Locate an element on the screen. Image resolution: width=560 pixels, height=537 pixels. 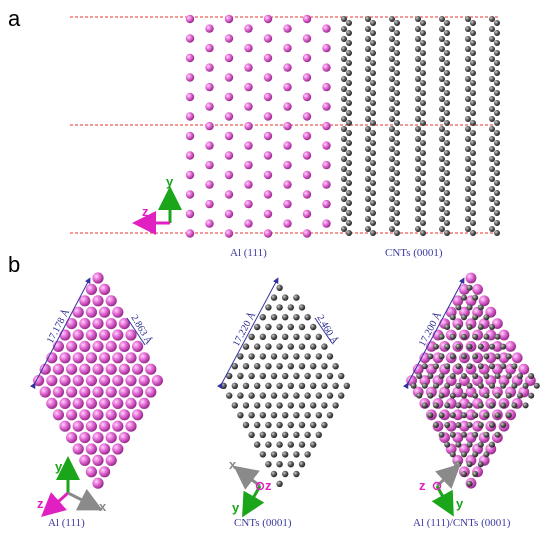
dim-line-middle-long is located at coordinates (247, 333).